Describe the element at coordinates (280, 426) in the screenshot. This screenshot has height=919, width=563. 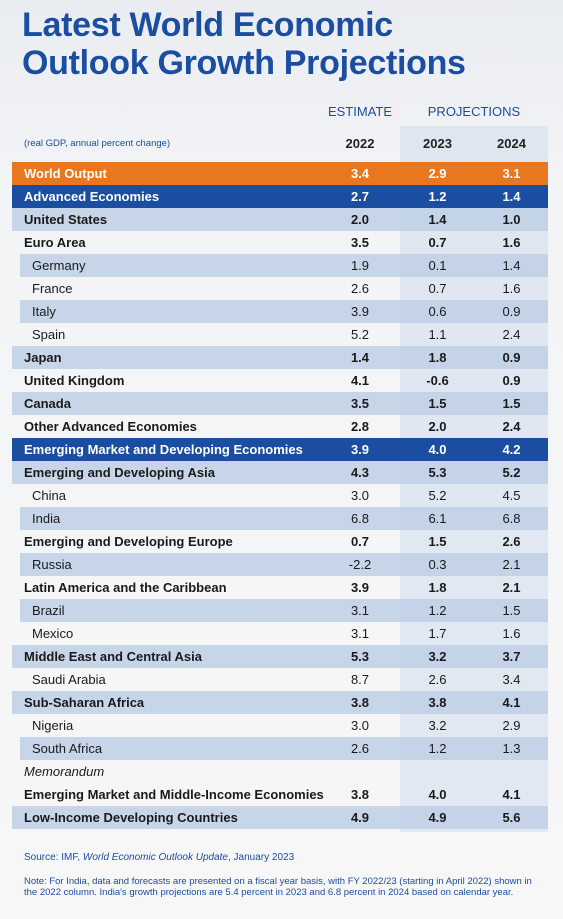
I see `table-row: Other Advanced Economies 2.8 2.0 2.4` at that location.